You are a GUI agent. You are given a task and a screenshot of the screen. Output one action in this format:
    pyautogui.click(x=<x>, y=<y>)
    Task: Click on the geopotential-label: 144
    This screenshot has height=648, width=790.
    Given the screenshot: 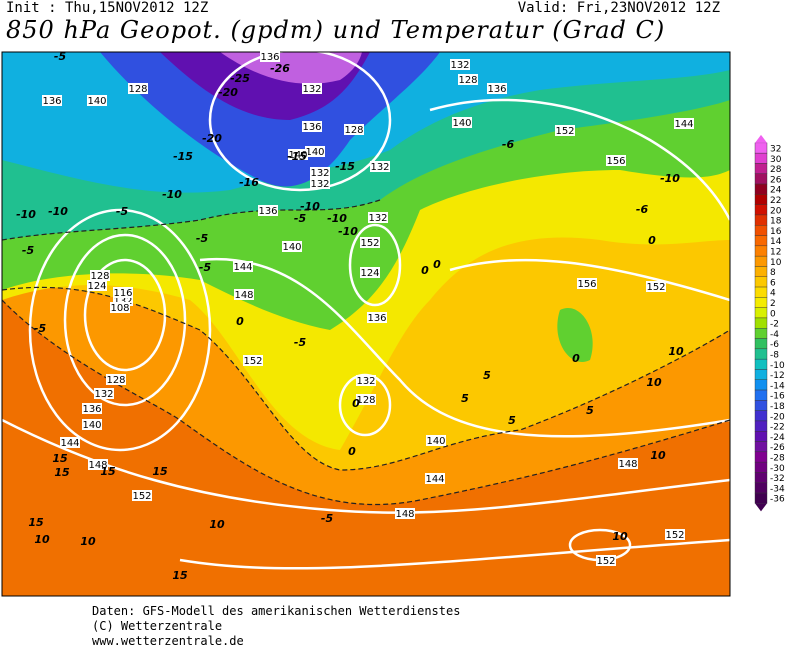 What is the action you would take?
    pyautogui.click(x=242, y=267)
    